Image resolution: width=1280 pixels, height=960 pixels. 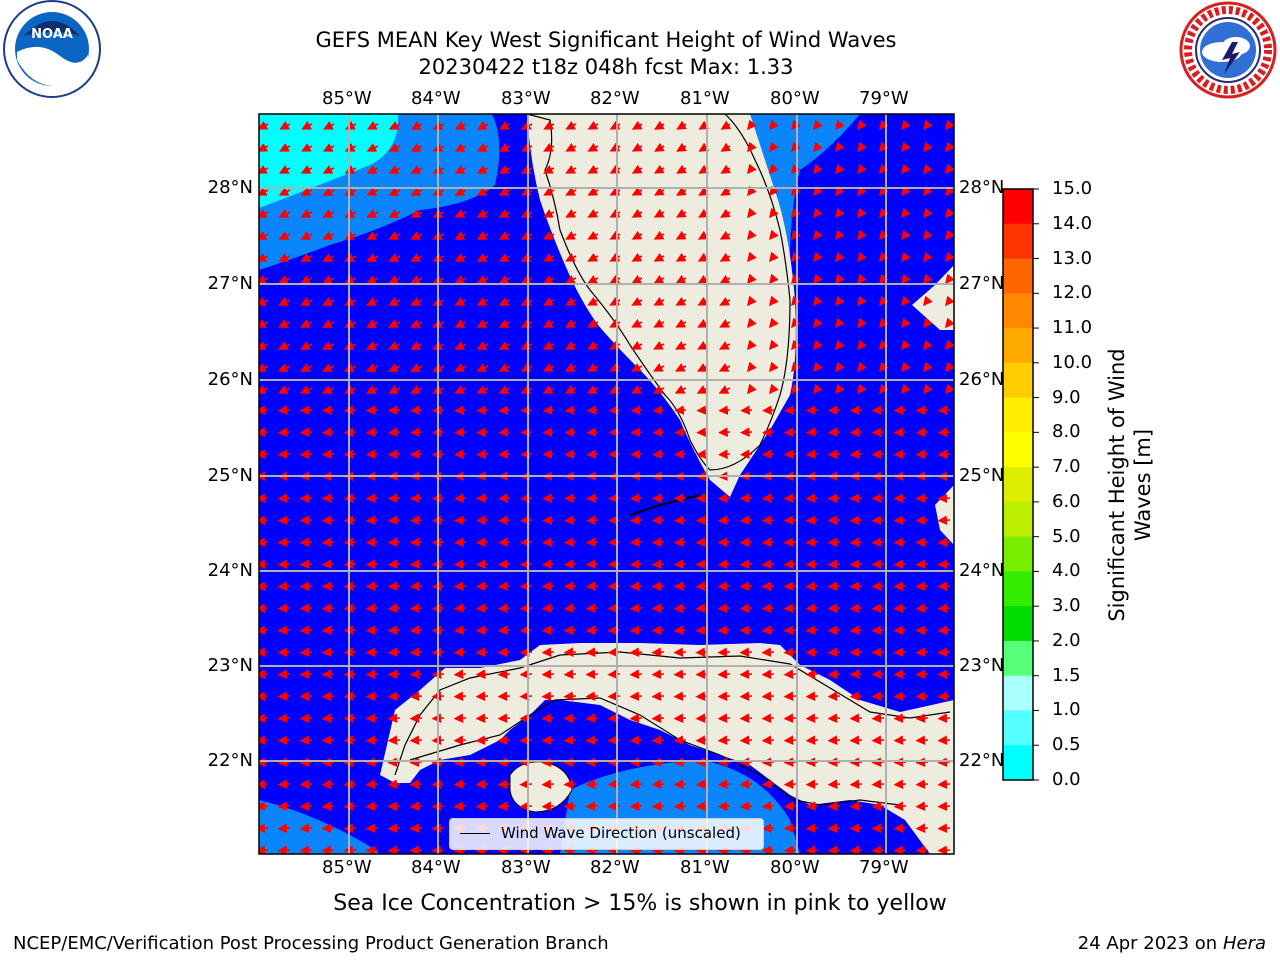 I want to click on lat-tick-right-4: 24°N, so click(x=982, y=570).